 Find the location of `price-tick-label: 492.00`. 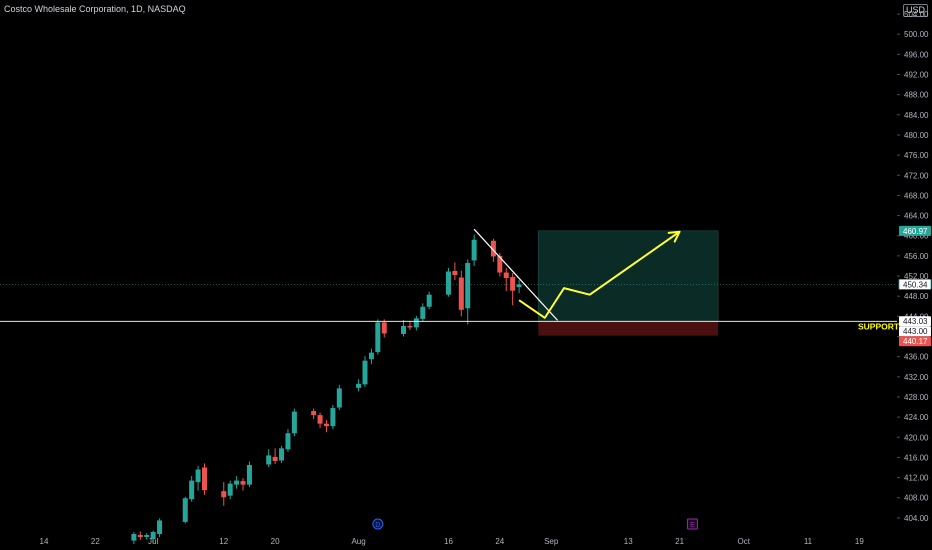

price-tick-label: 492.00 is located at coordinates (916, 75).